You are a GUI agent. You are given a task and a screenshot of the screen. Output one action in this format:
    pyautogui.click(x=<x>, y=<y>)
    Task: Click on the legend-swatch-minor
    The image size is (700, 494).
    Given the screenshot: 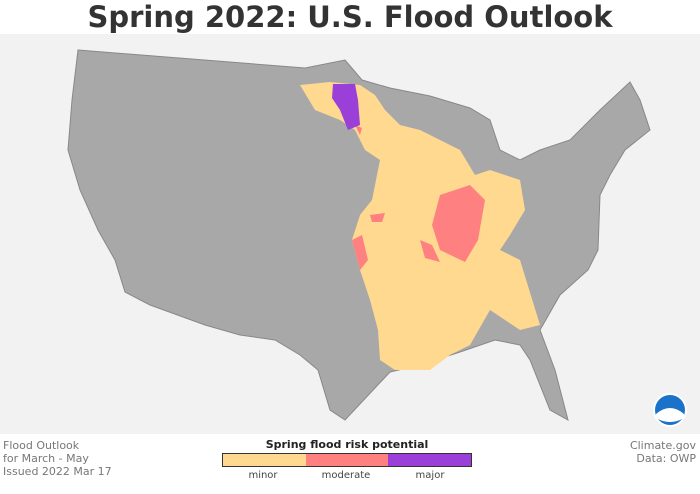 What is the action you would take?
    pyautogui.click(x=264, y=460)
    